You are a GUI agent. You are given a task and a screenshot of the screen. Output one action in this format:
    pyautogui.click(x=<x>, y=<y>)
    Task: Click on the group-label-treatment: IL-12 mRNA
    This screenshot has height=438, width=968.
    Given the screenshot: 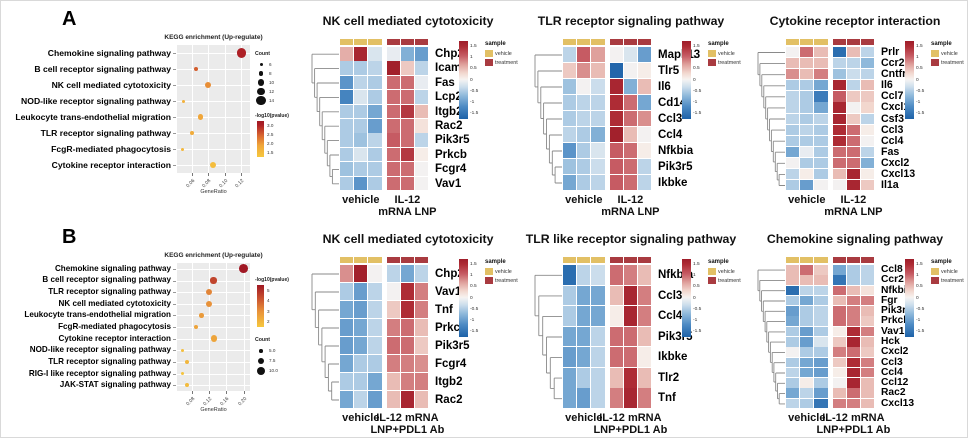 What is the action you would take?
    pyautogui.click(x=630, y=418)
    